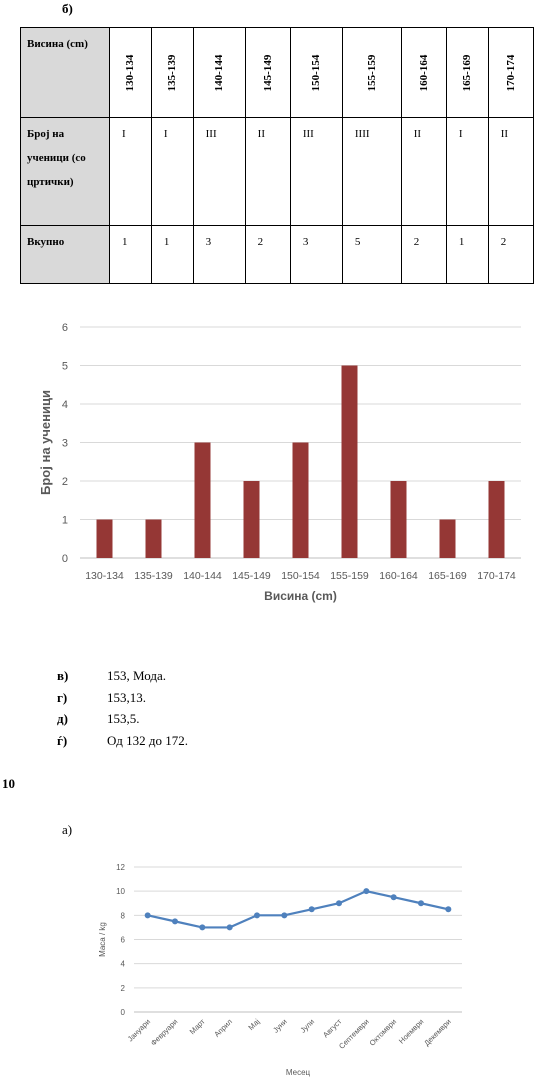  I want to click on answer-label: г), so click(62, 697).